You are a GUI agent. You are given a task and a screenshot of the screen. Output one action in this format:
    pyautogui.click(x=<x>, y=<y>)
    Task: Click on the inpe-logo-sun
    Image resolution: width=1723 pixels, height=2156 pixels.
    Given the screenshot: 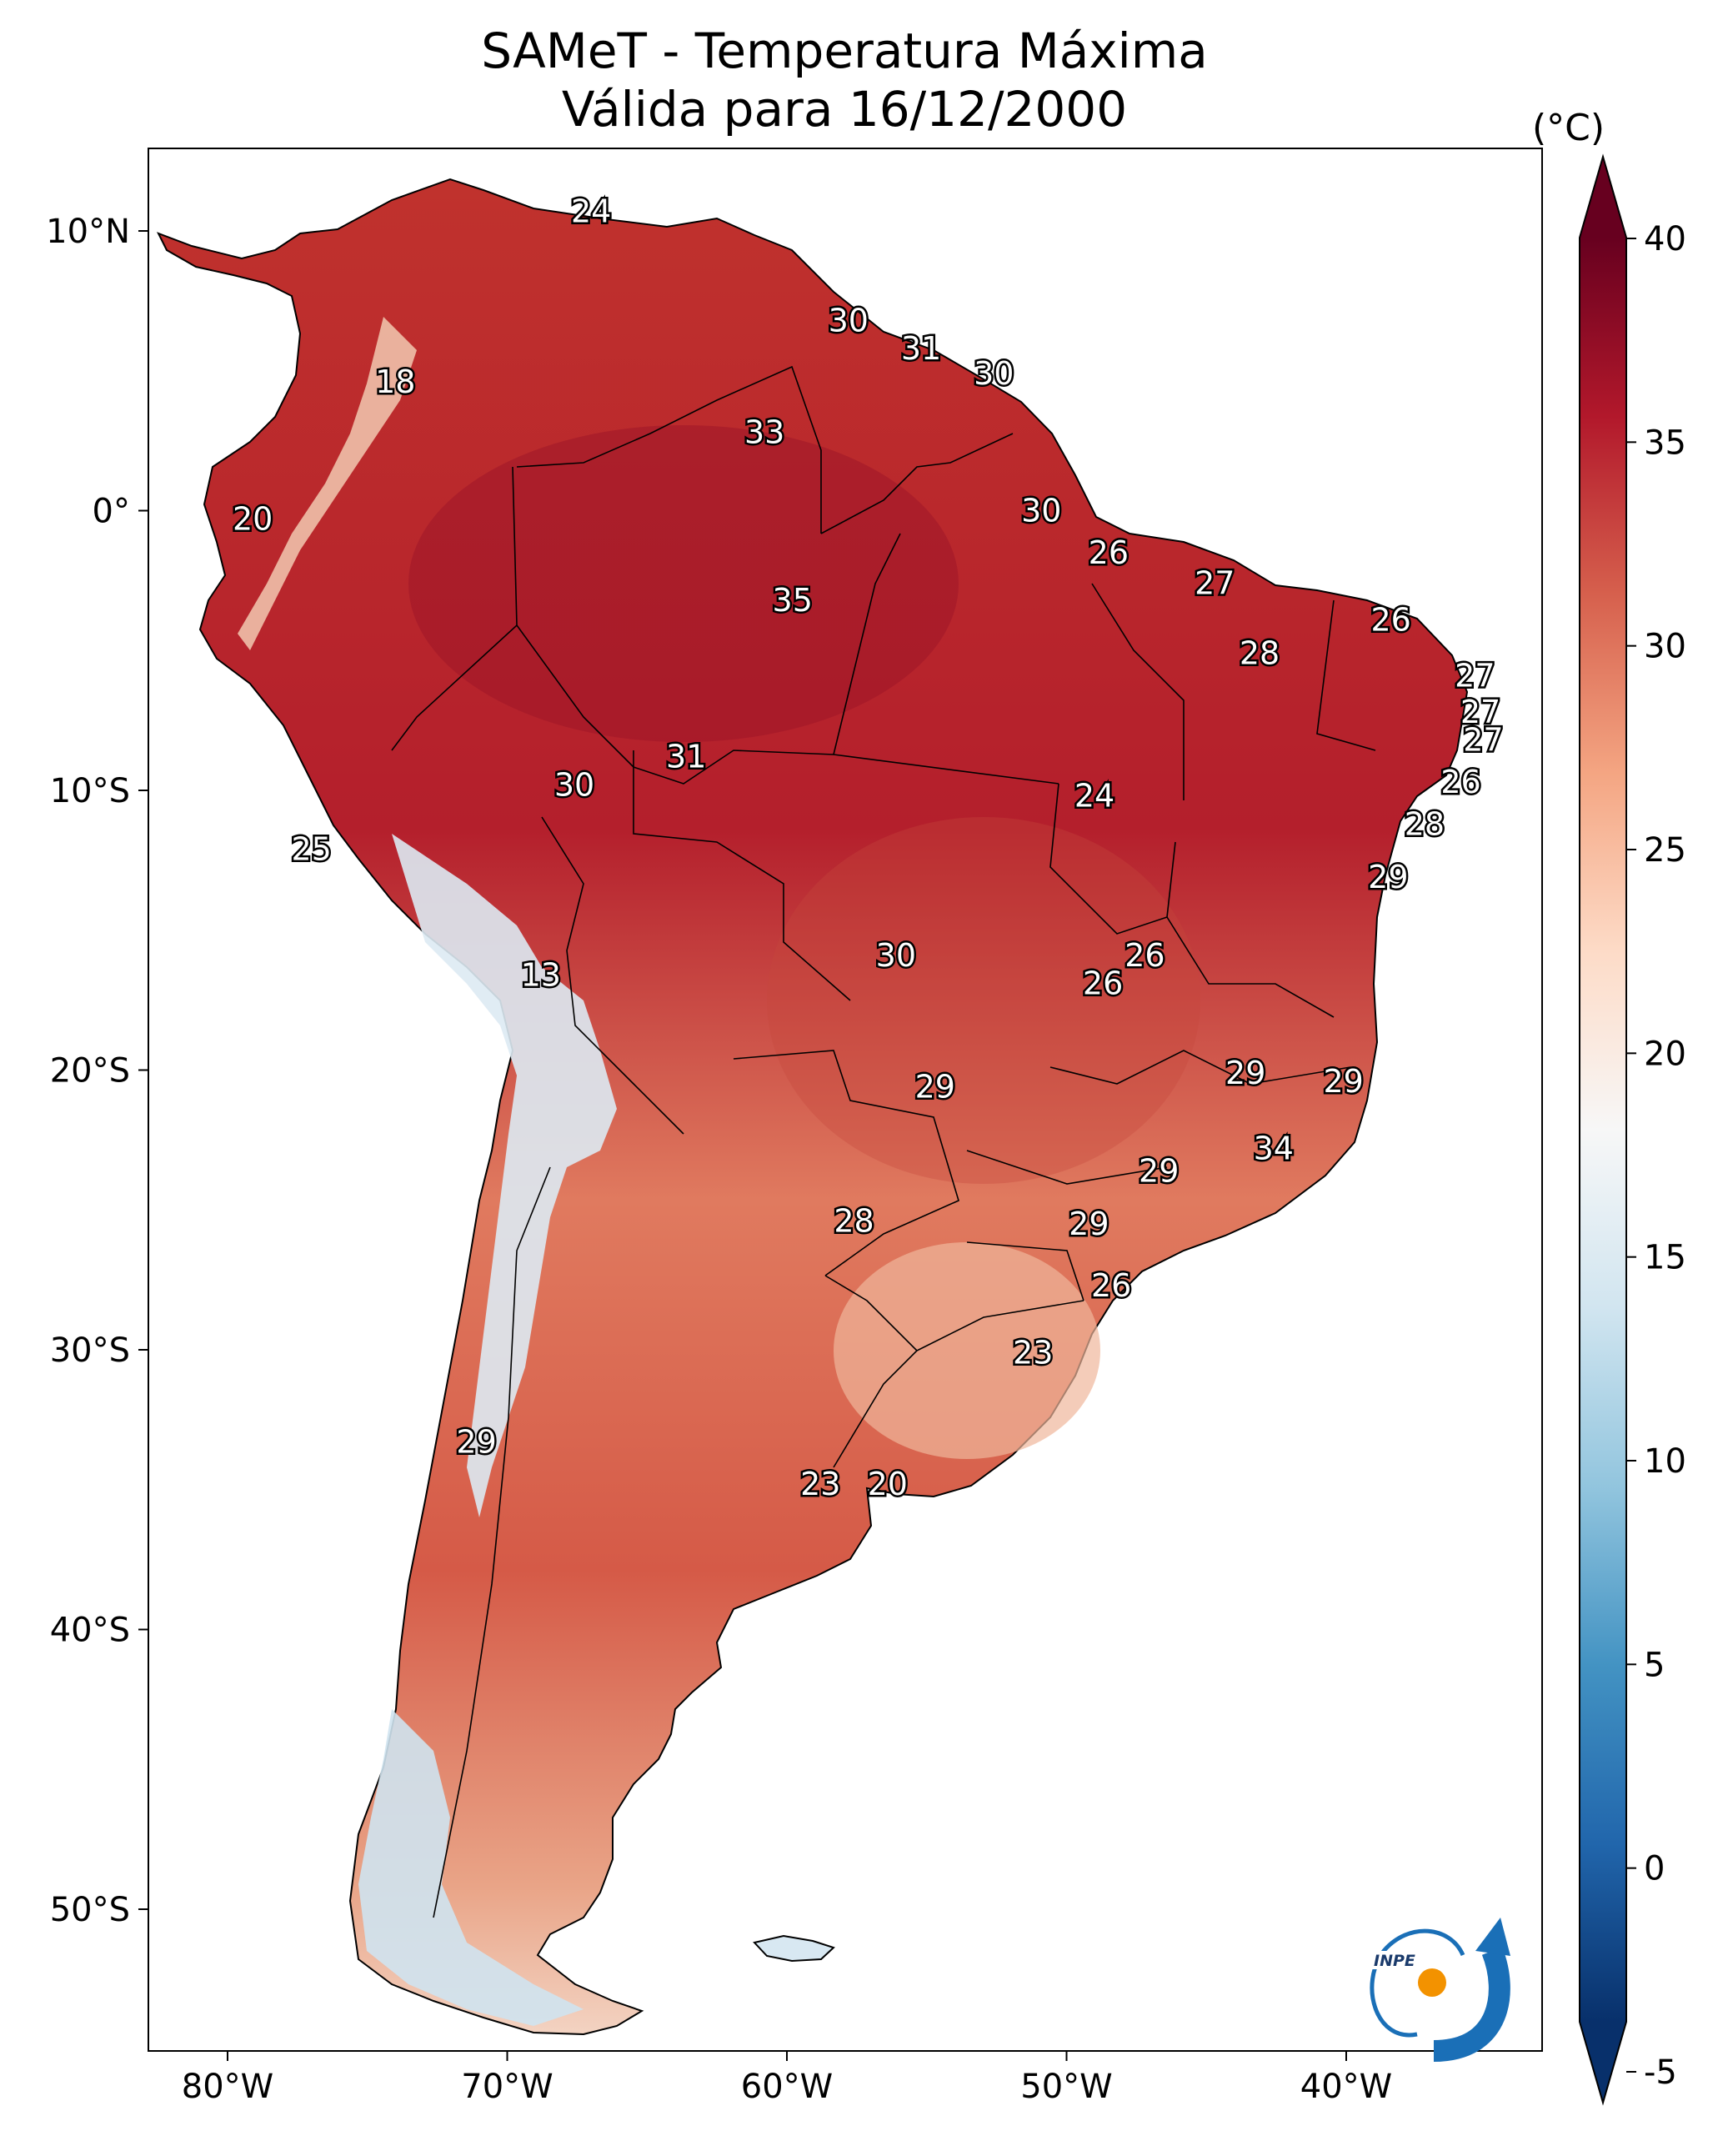 What is the action you would take?
    pyautogui.click(x=1432, y=1982)
    